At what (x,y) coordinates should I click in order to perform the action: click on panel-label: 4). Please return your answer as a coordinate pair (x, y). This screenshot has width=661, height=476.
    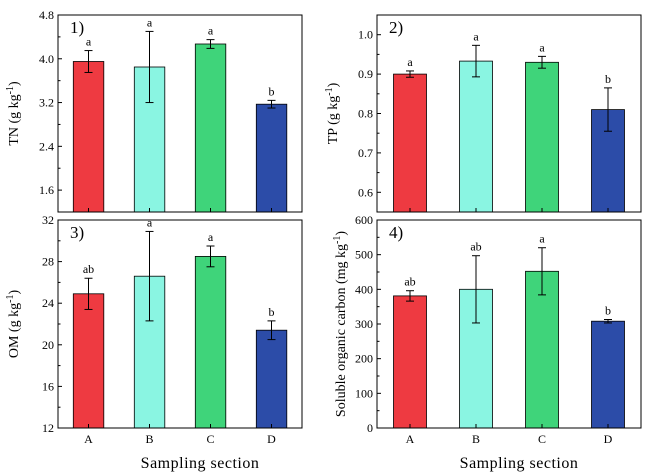
    Looking at the image, I should click on (396, 232).